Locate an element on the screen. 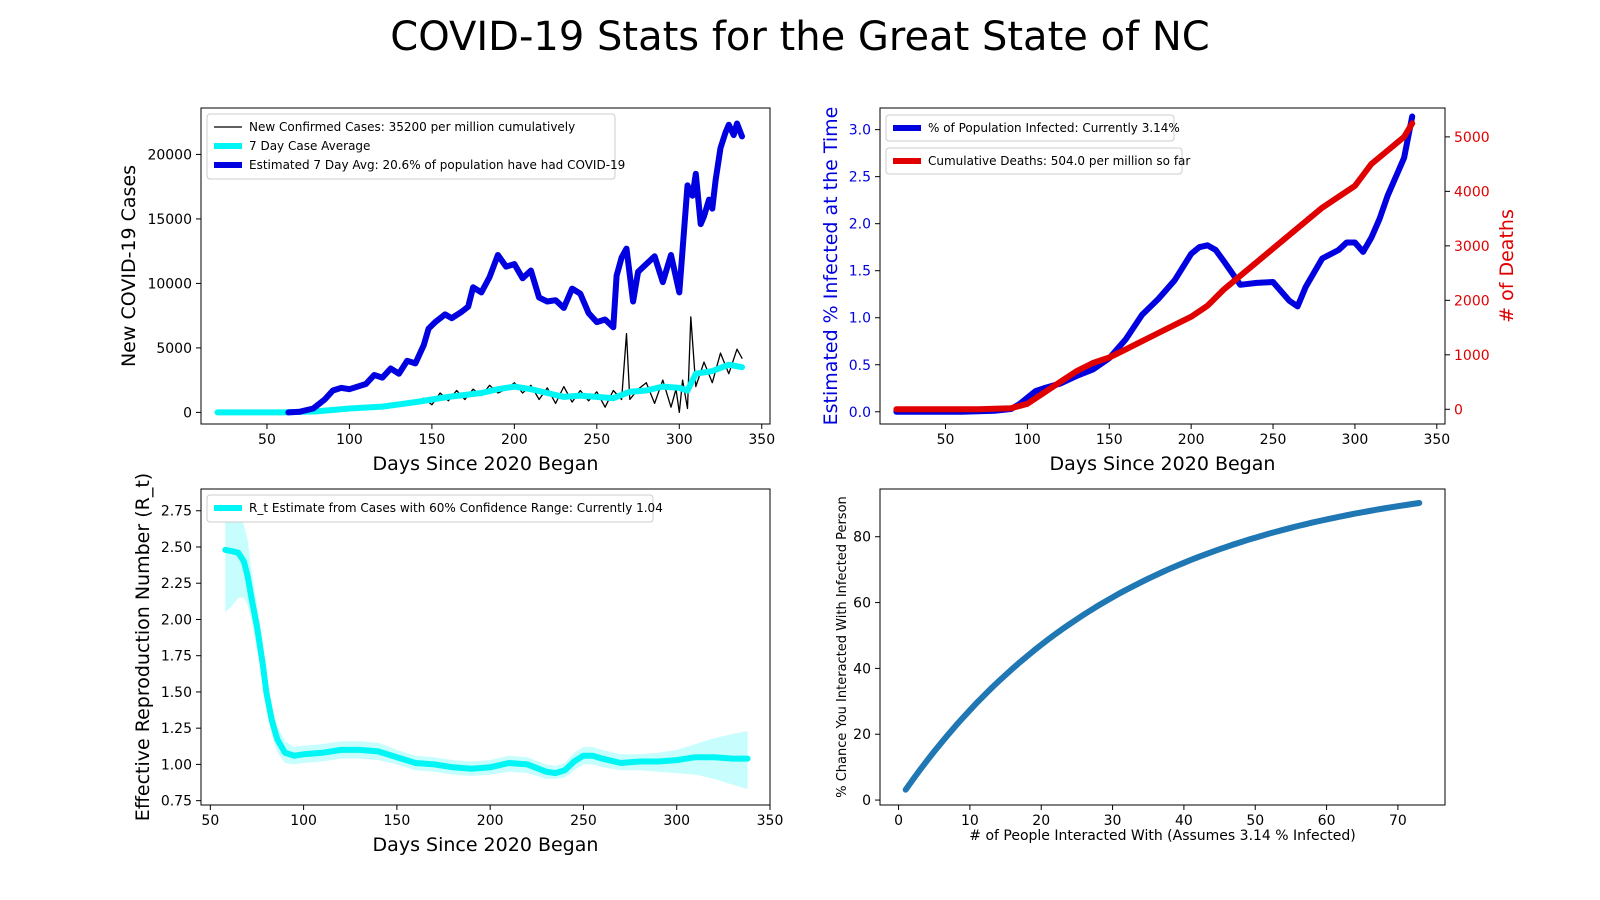 This screenshot has width=1600, height=900. y-tick-label: 2.50 is located at coordinates (176, 548).